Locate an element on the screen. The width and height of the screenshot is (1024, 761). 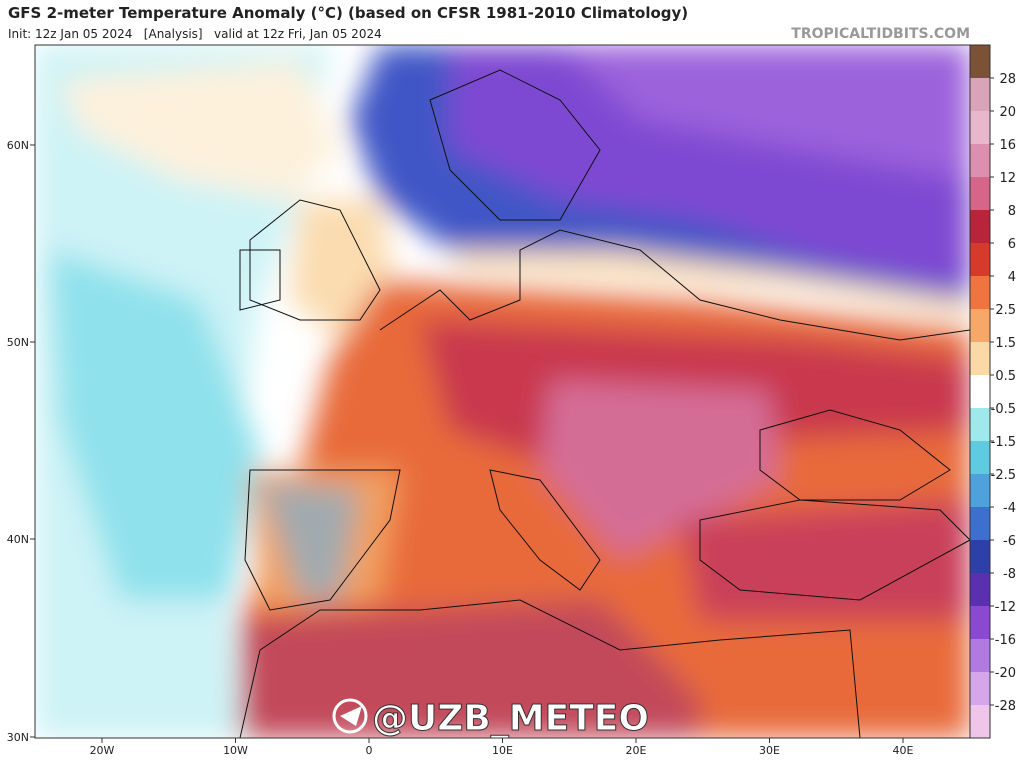
colorbar-label: 12 is located at coordinates (1007, 178).